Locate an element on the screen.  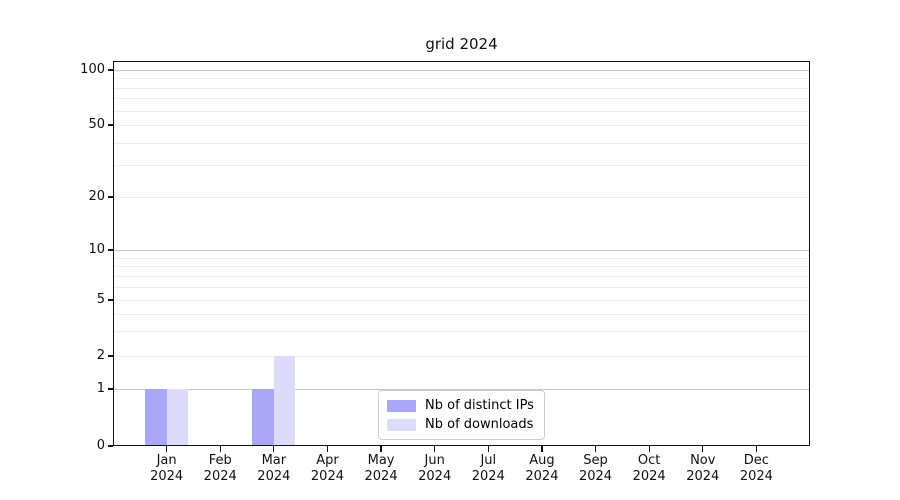
x-tick-month: Jun is located at coordinates (434, 460).